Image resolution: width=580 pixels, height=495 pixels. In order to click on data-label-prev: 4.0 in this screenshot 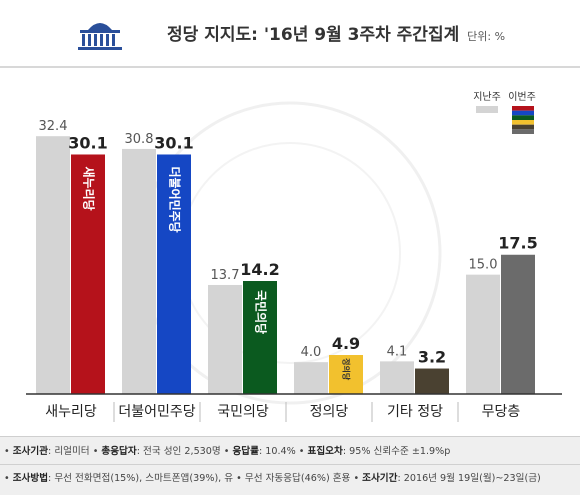, I will do `click(311, 352)`.